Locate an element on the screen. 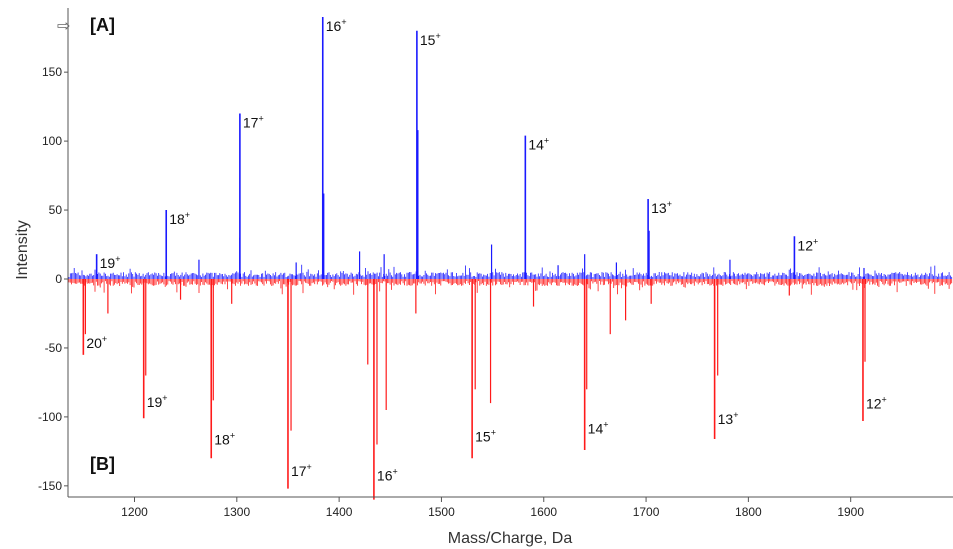  y-tick-label: -100 is located at coordinates (50, 417).